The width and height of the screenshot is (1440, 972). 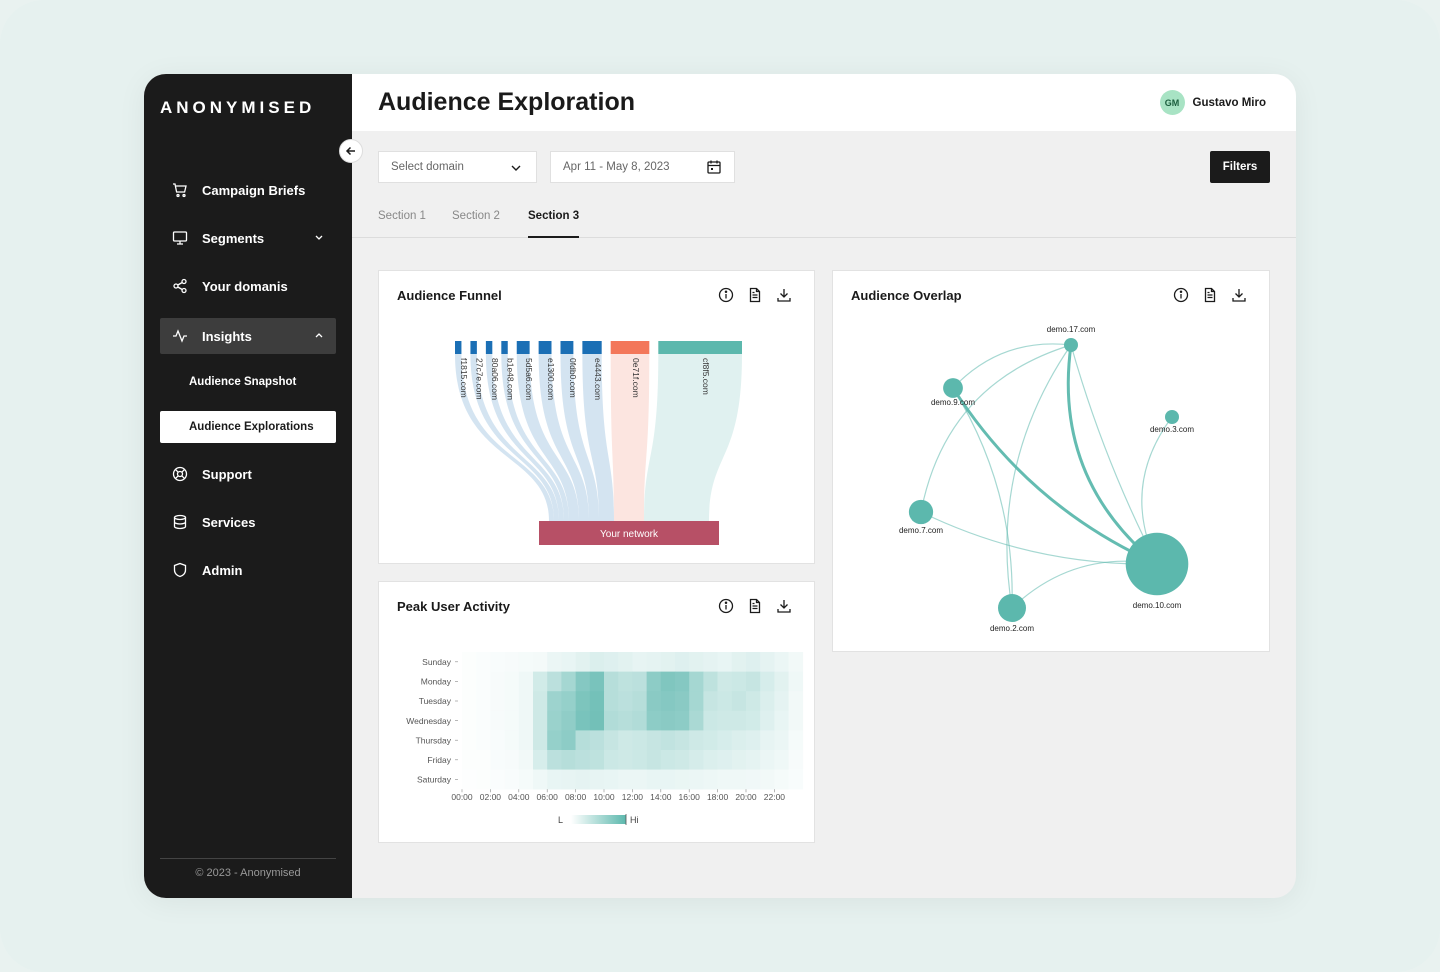 I want to click on sidebar-subitem-audience-explorations: Audience Explorations, so click(x=248, y=427).